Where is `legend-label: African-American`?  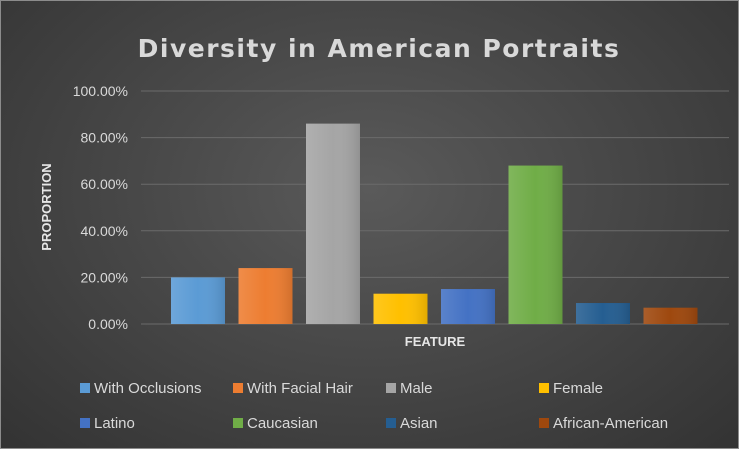 legend-label: African-American is located at coordinates (610, 423).